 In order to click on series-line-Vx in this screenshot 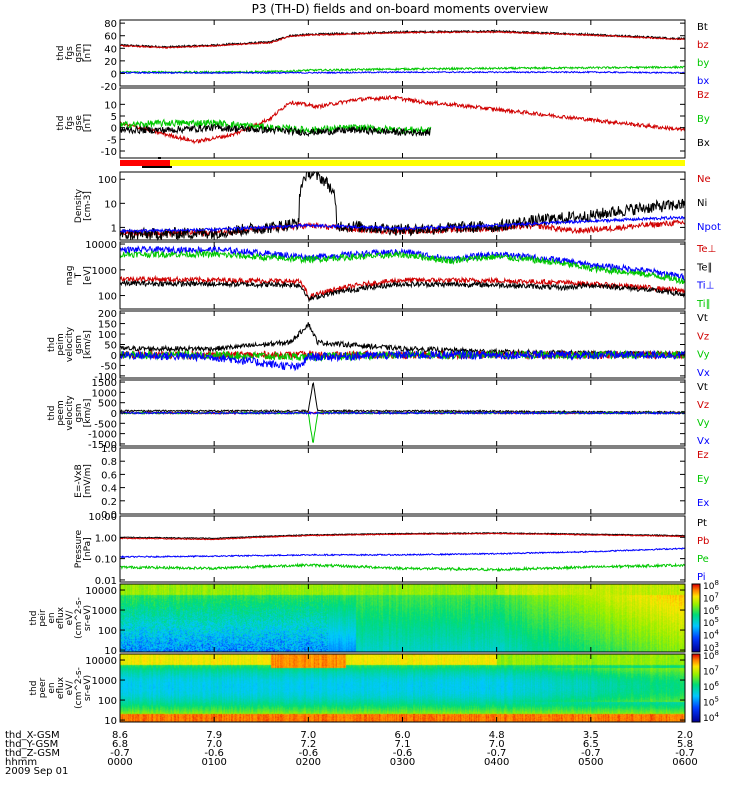, I will do `click(402, 413)`.